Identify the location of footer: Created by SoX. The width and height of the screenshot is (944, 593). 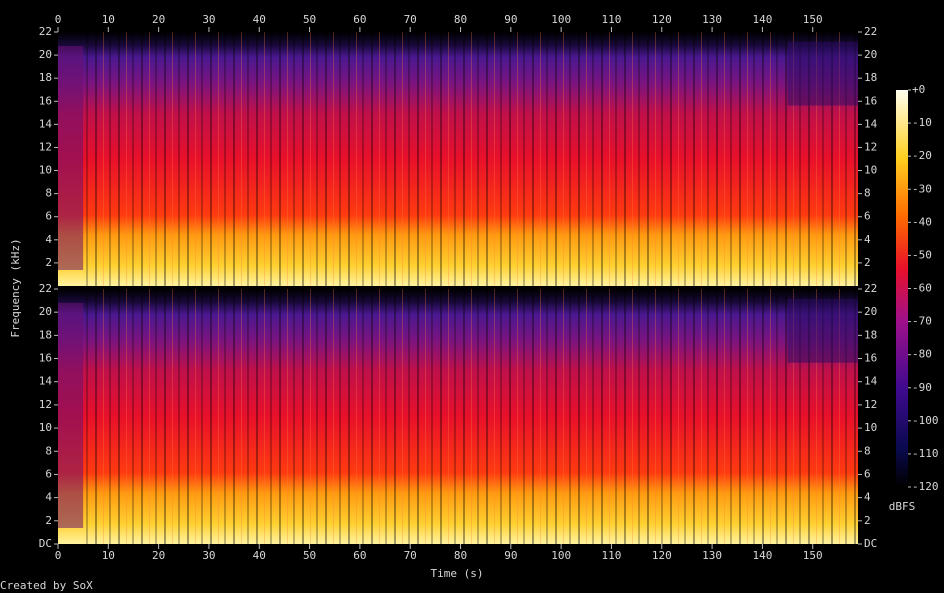
(46, 585).